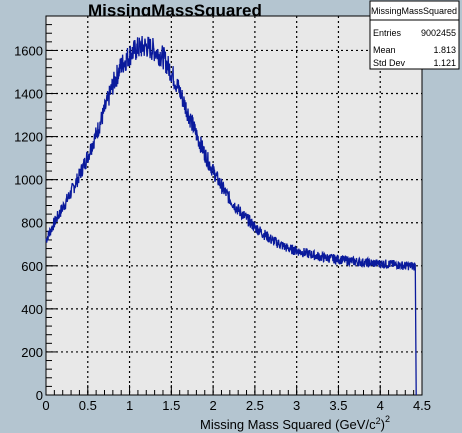 This screenshot has height=433, width=462. Describe the element at coordinates (296, 405) in the screenshot. I see `x-tick-label: 3` at that location.